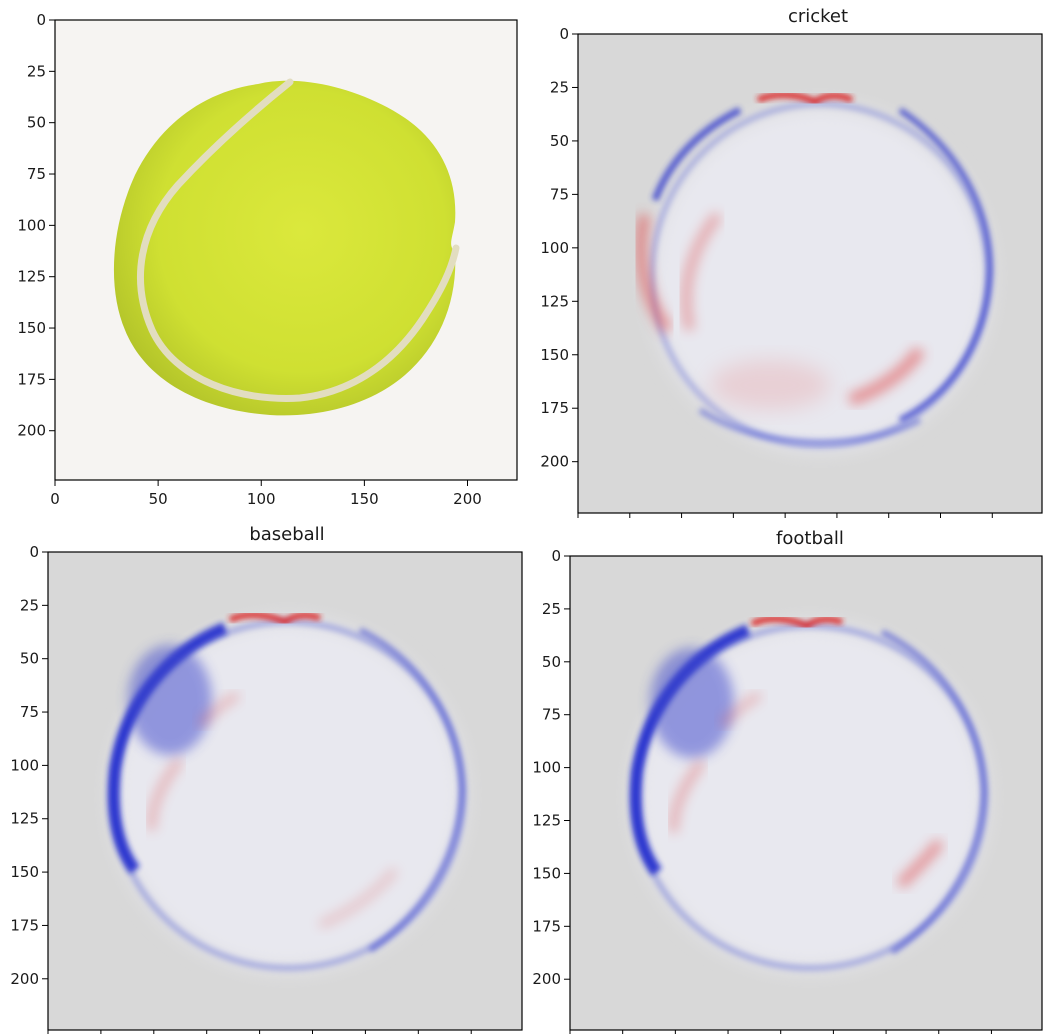 Image resolution: width=1044 pixels, height=1034 pixels. Describe the element at coordinates (810, 426) in the screenshot. I see `negative-edge-bottom` at that location.